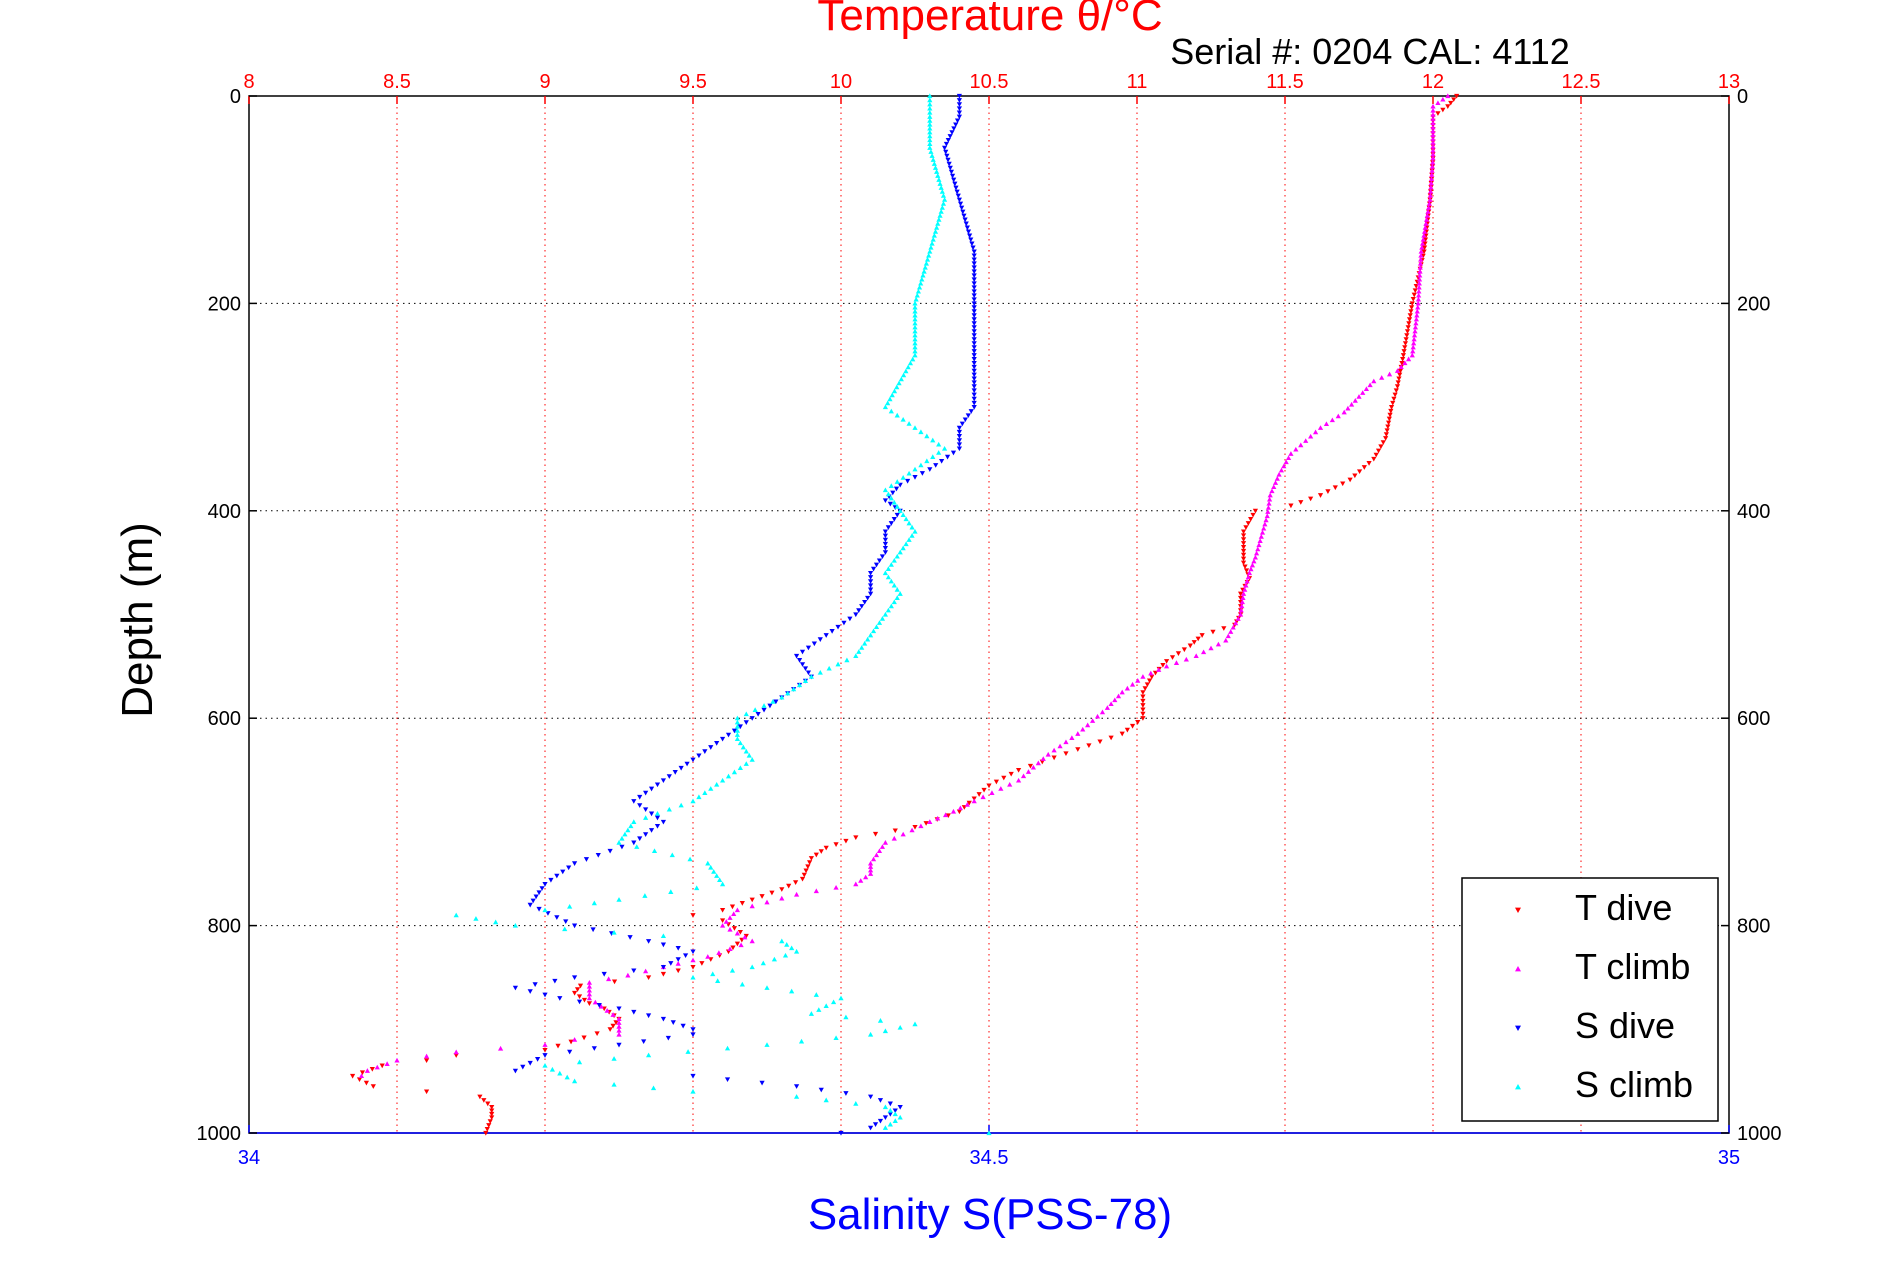 This screenshot has height=1262, width=1891. Describe the element at coordinates (1759, 1134) in the screenshot. I see `depth-tick-label-right: 1000` at that location.